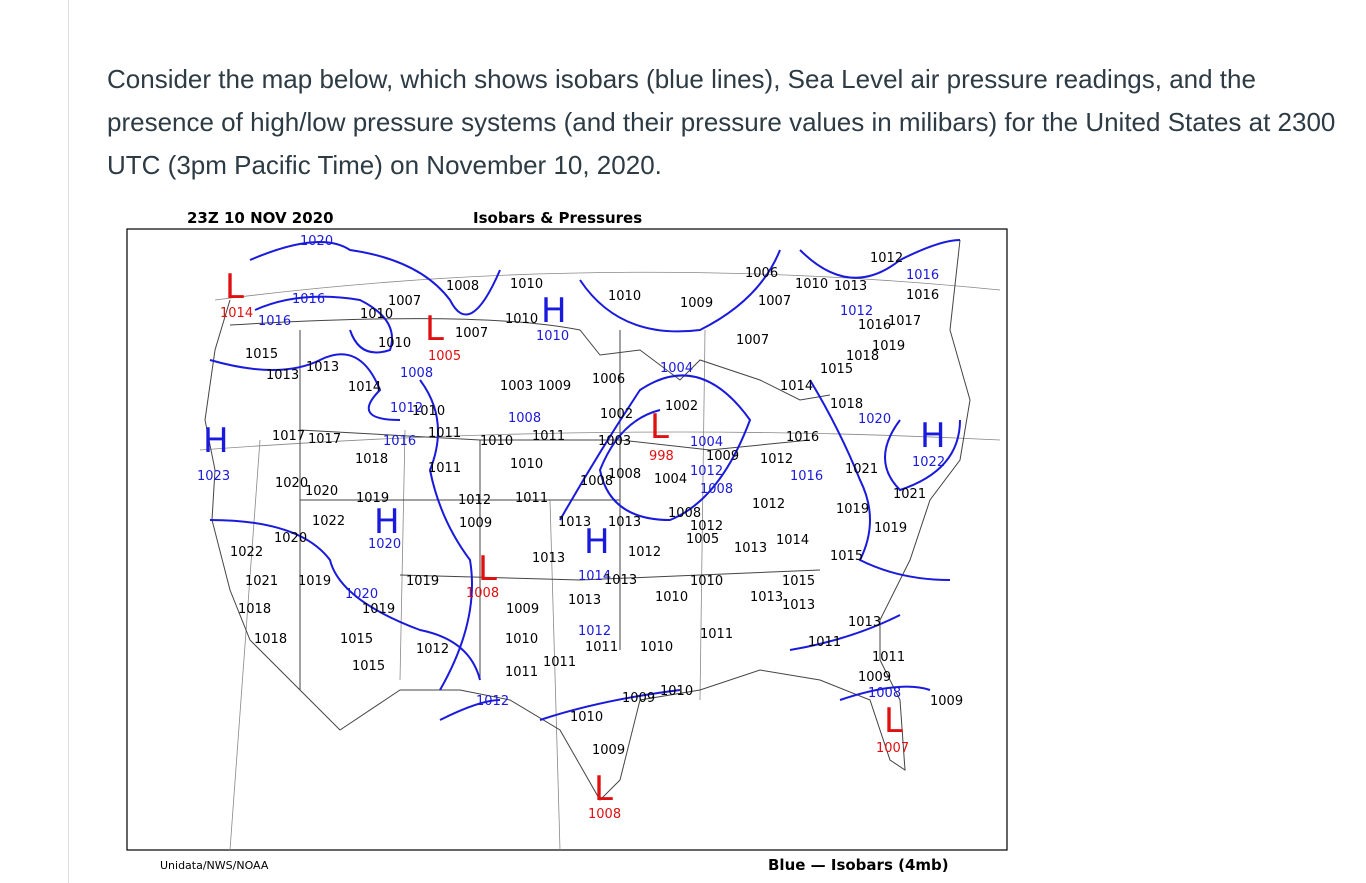 The image size is (1366, 883). Describe the element at coordinates (858, 865) in the screenshot. I see `legend: Blue — Isobars (4mb)` at that location.